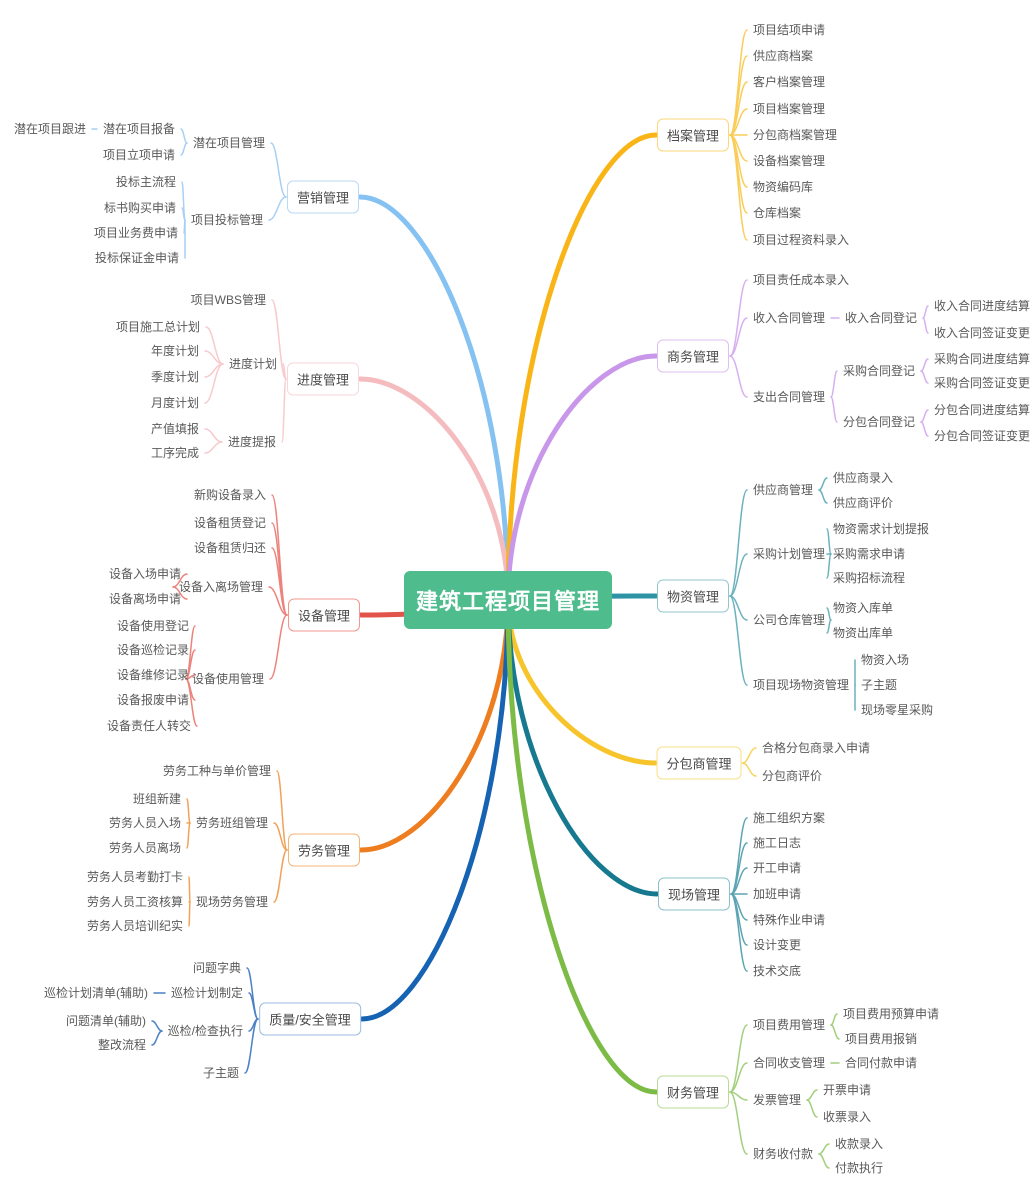 This screenshot has height=1200, width=1033. I want to click on subtopic: 公司仓库管理, so click(789, 620).